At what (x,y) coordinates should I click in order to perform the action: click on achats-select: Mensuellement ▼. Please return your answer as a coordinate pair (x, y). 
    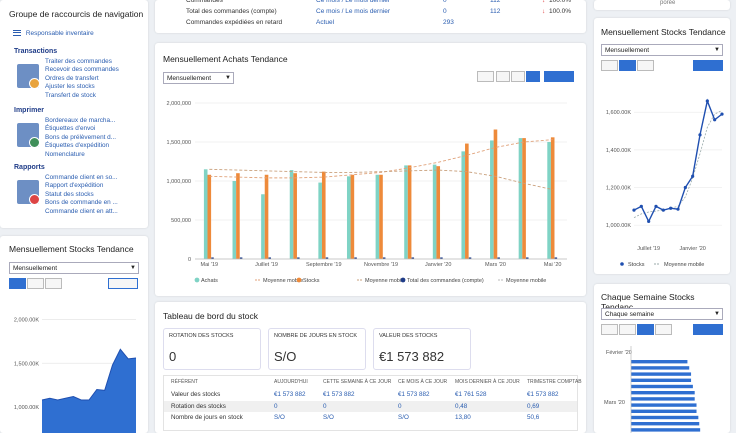
    Looking at the image, I should click on (198, 78).